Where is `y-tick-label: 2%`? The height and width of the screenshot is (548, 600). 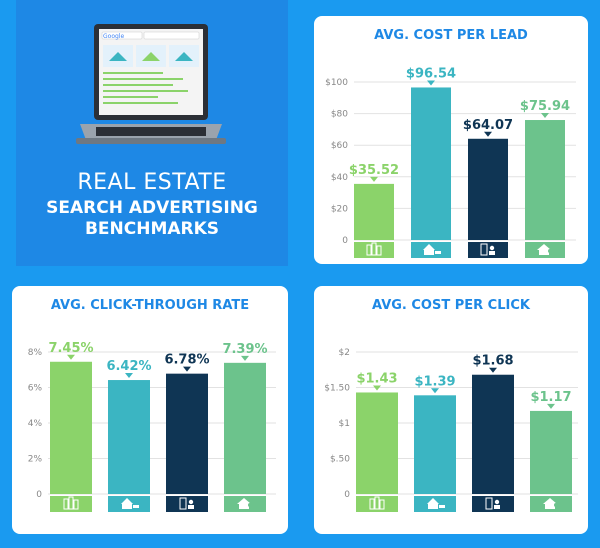 y-tick-label: 2% is located at coordinates (35, 460).